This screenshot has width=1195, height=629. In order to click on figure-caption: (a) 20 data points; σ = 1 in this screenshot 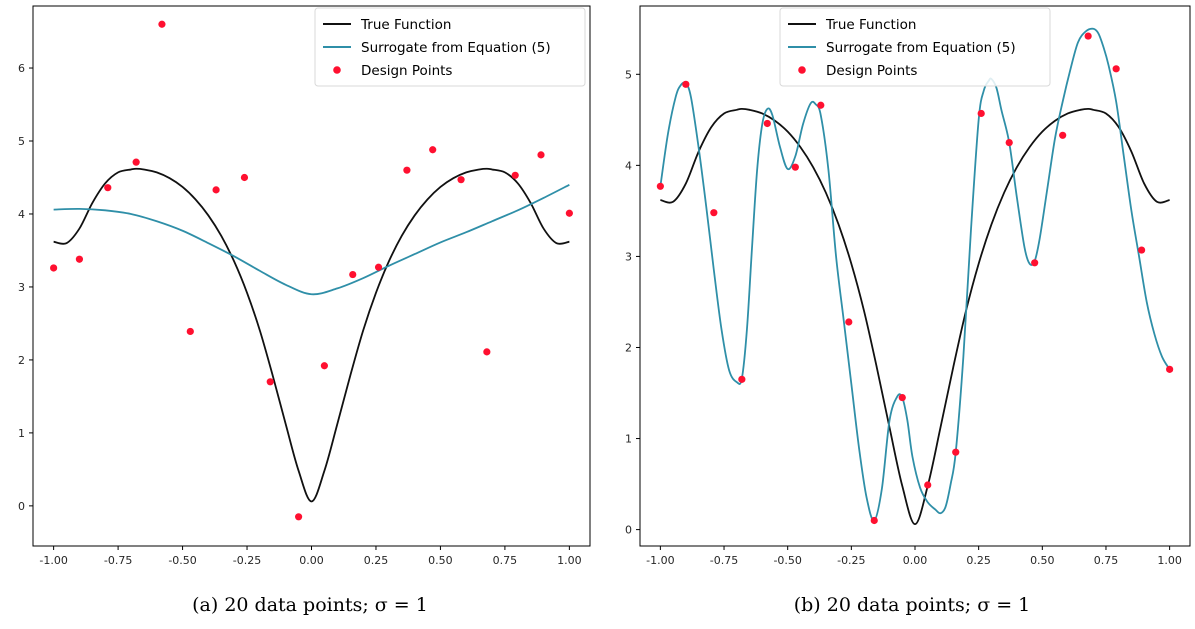, I will do `click(310, 605)`.